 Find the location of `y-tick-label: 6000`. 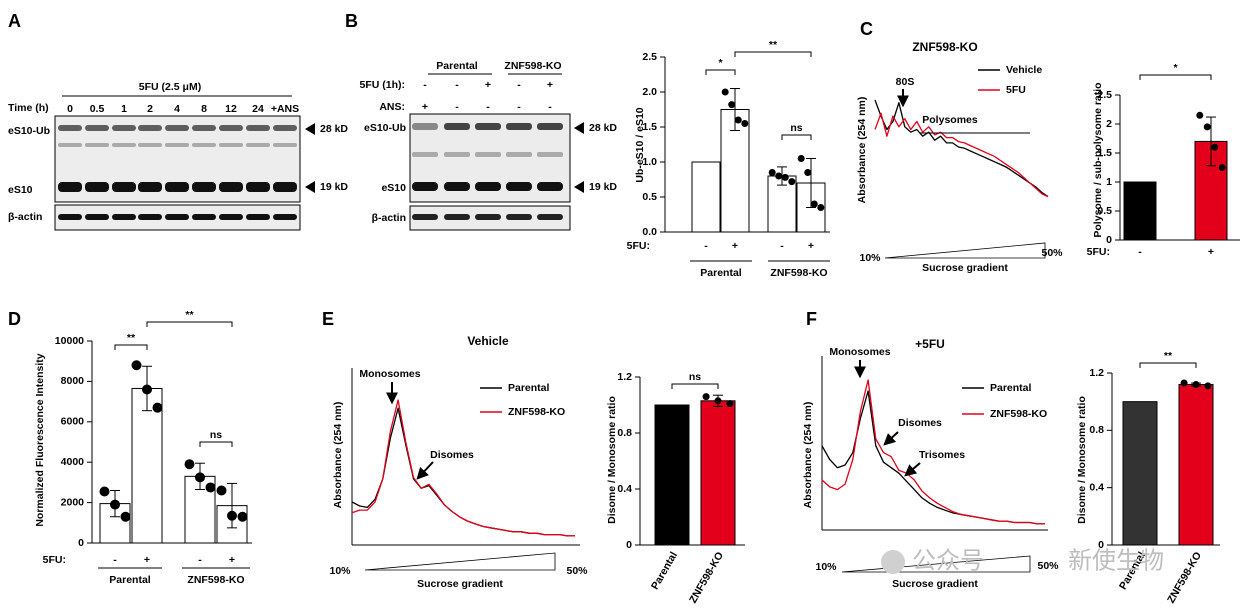

y-tick-label: 6000 is located at coordinates (73, 422).